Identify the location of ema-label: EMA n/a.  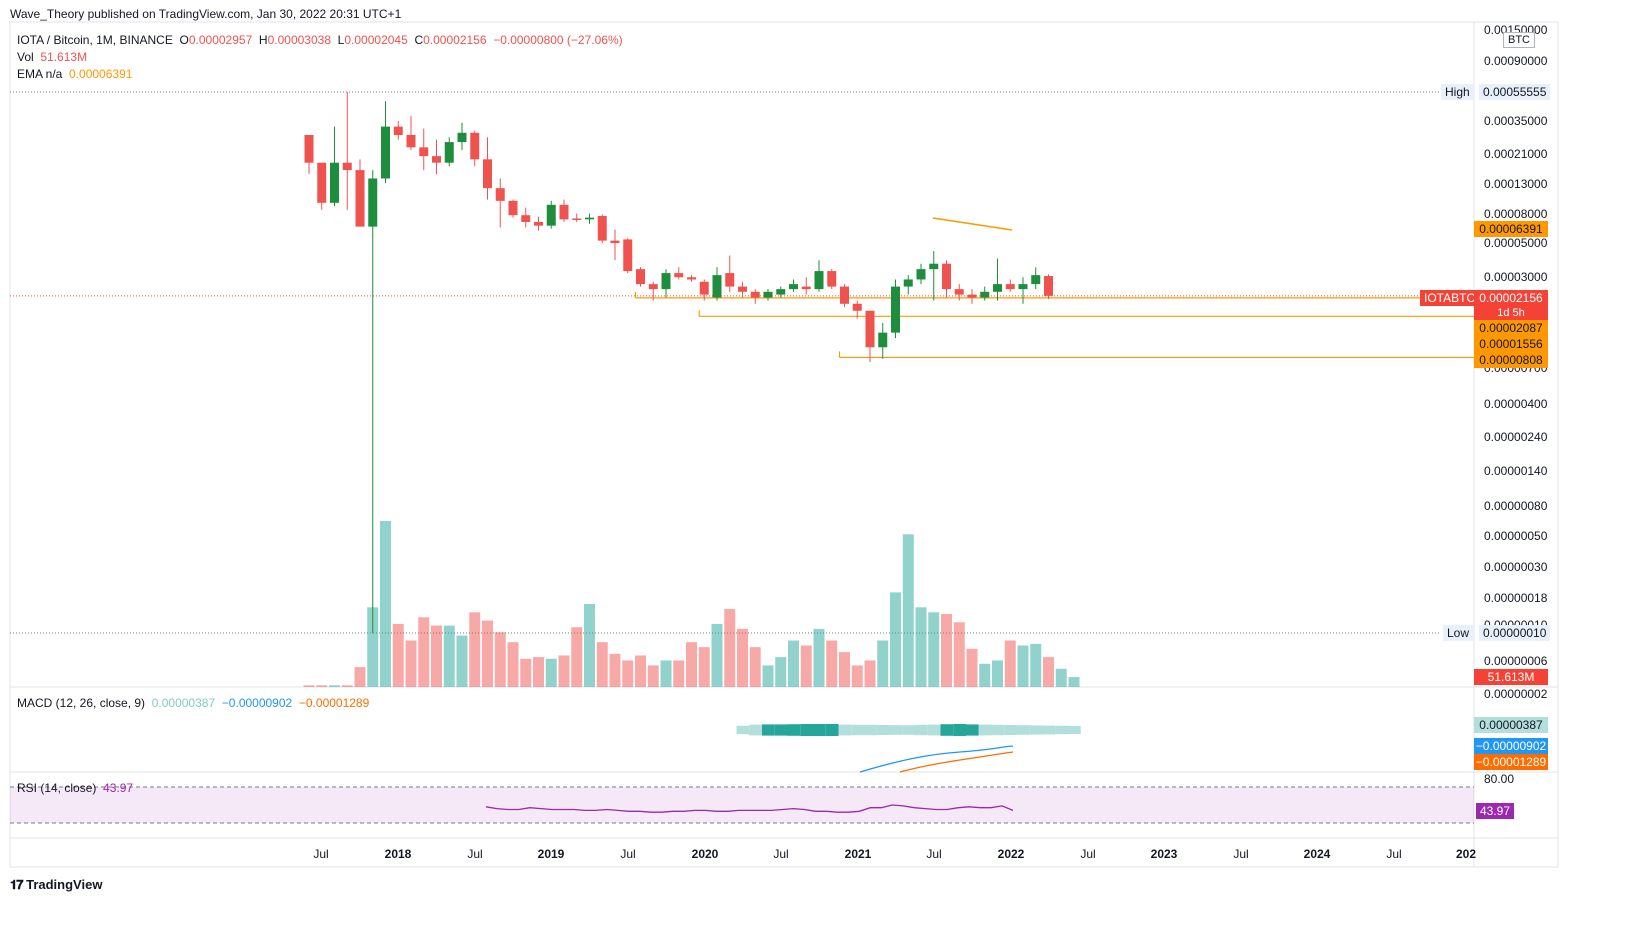
(40, 74).